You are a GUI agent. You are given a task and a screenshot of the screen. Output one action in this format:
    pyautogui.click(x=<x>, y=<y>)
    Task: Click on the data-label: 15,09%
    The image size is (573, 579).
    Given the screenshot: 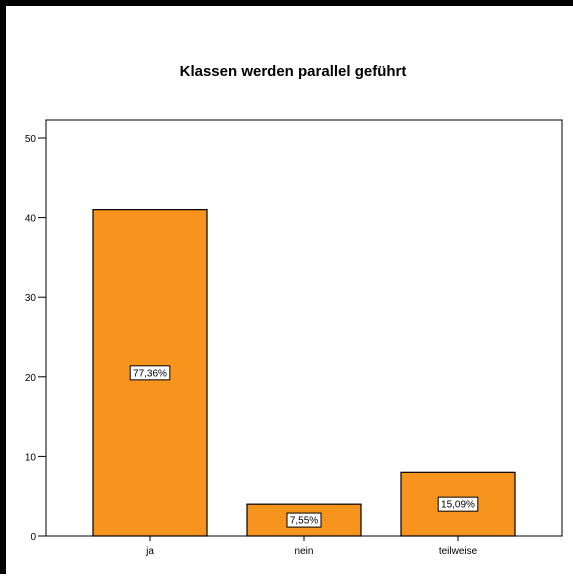 What is the action you would take?
    pyautogui.click(x=458, y=505)
    